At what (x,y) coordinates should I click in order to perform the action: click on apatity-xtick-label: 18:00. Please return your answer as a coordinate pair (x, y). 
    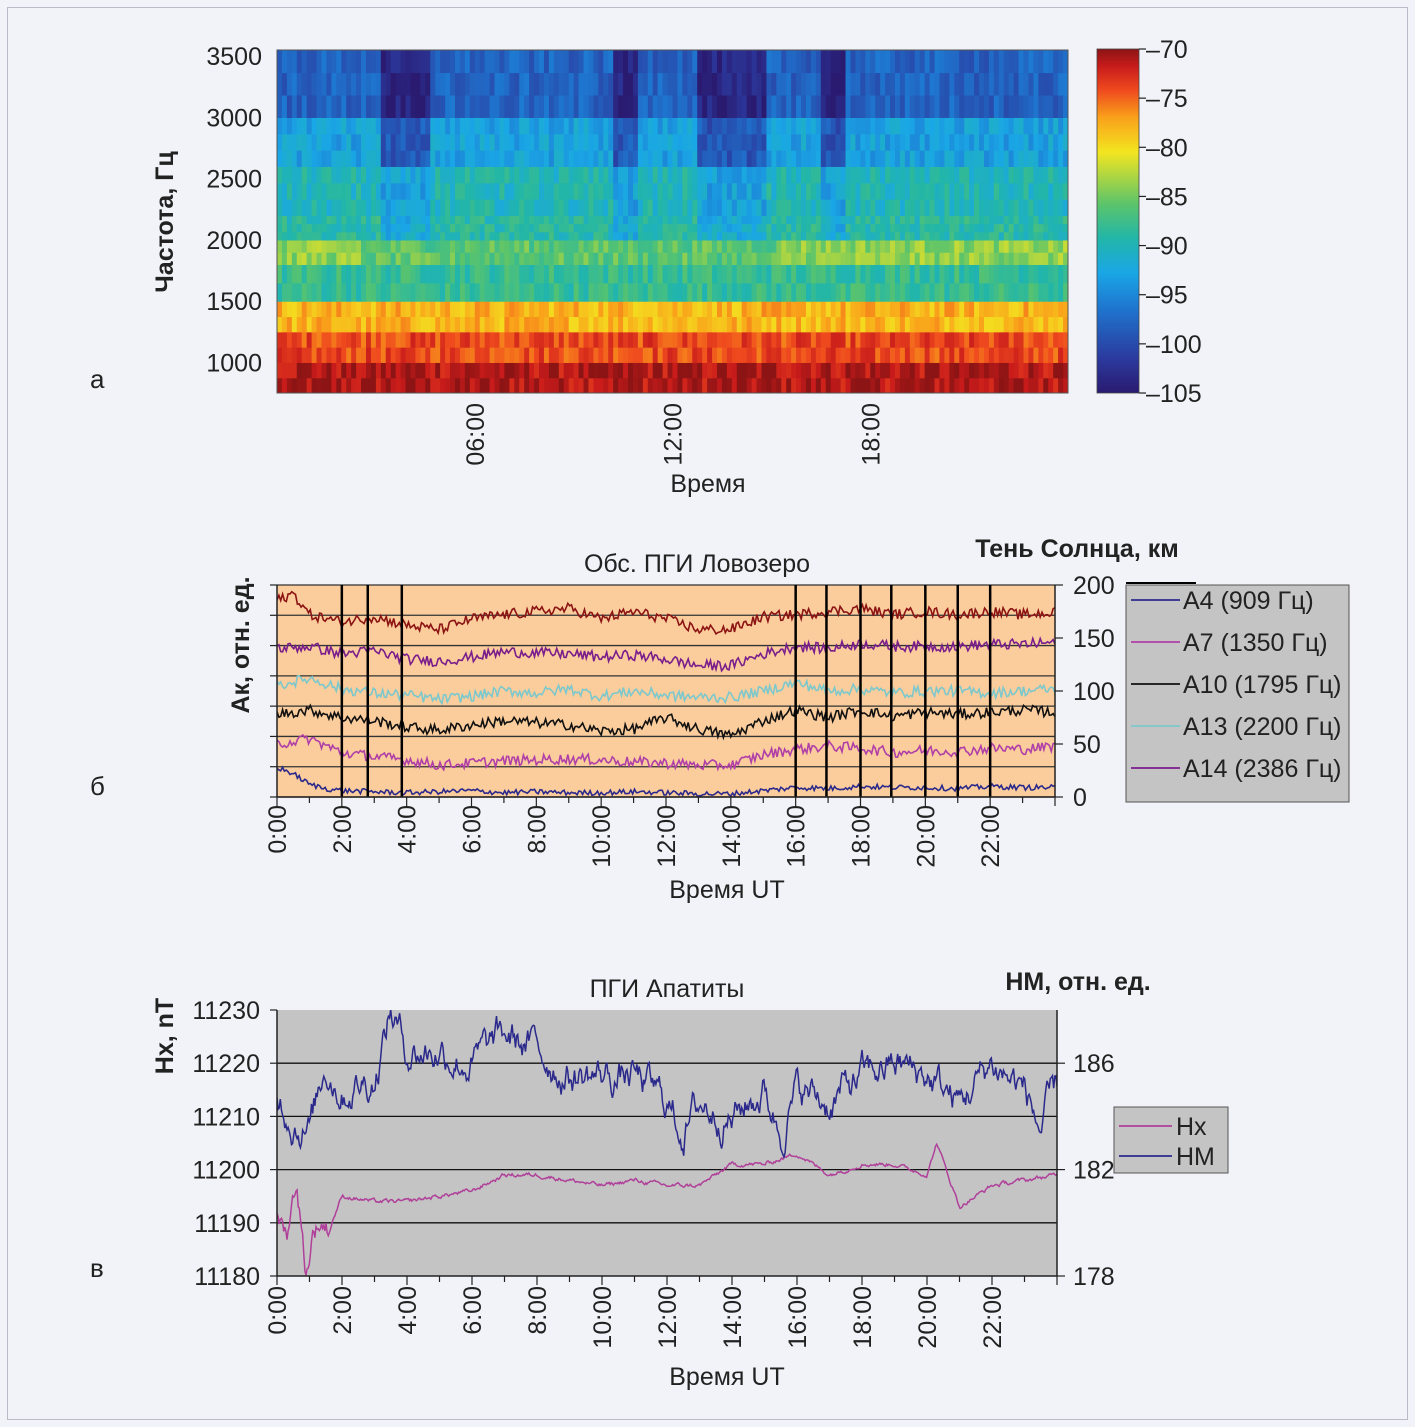
    Looking at the image, I should click on (863, 1317).